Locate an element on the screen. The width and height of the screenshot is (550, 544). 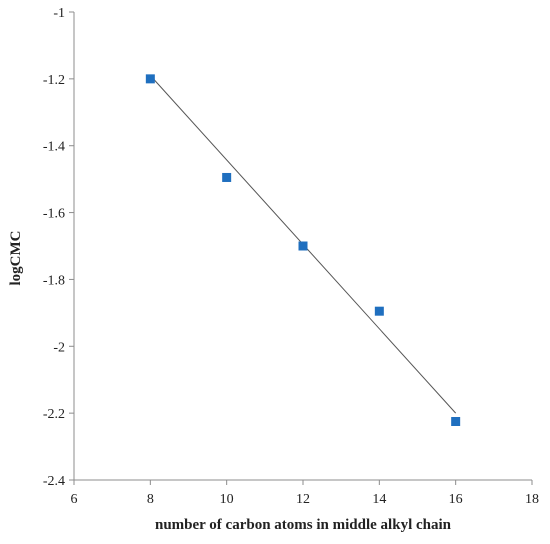
y-tick-label: -1.6 is located at coordinates (54, 214).